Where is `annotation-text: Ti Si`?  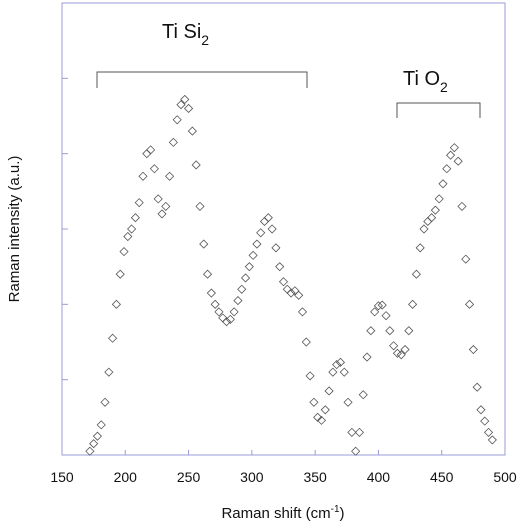 annotation-text: Ti Si is located at coordinates (181, 32).